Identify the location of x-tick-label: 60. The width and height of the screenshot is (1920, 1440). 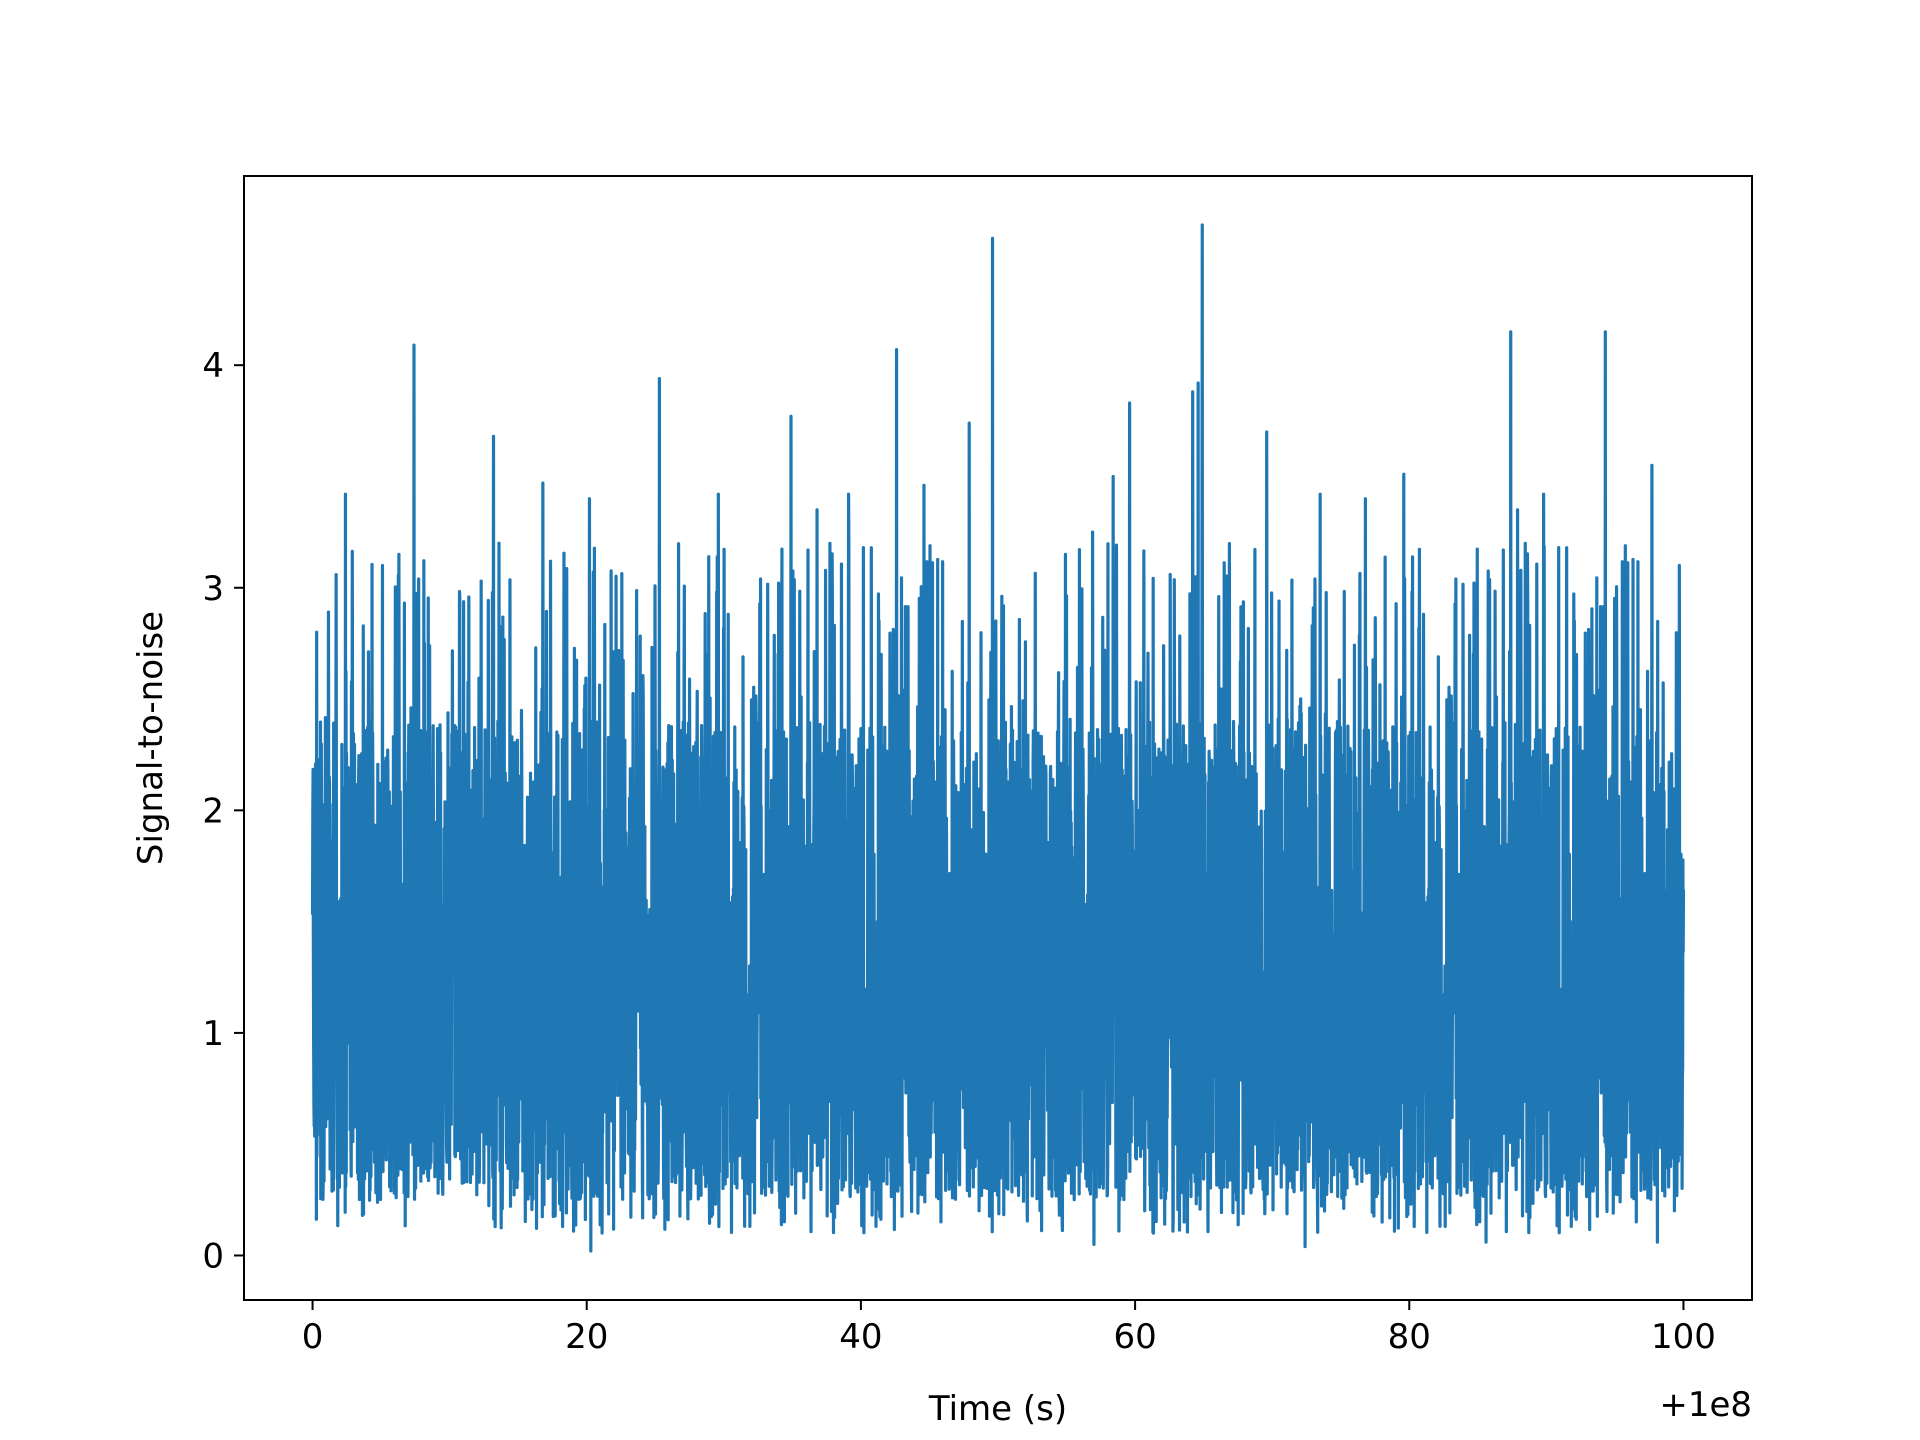
(1134, 1337).